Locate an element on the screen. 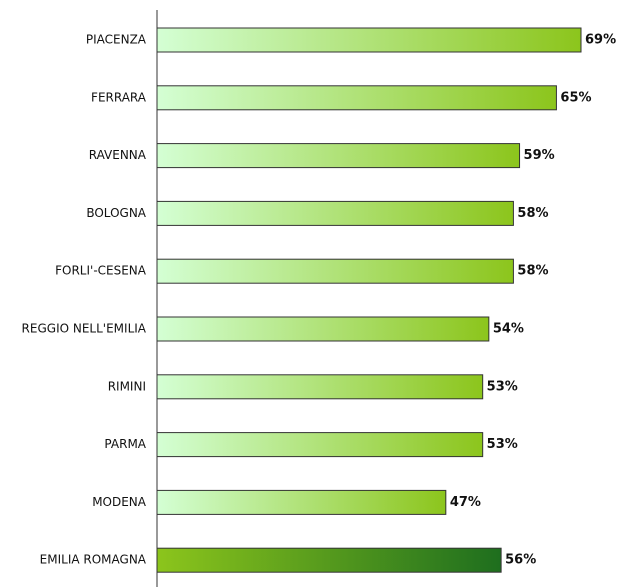 This screenshot has width=624, height=587. value-label: 54% is located at coordinates (508, 329).